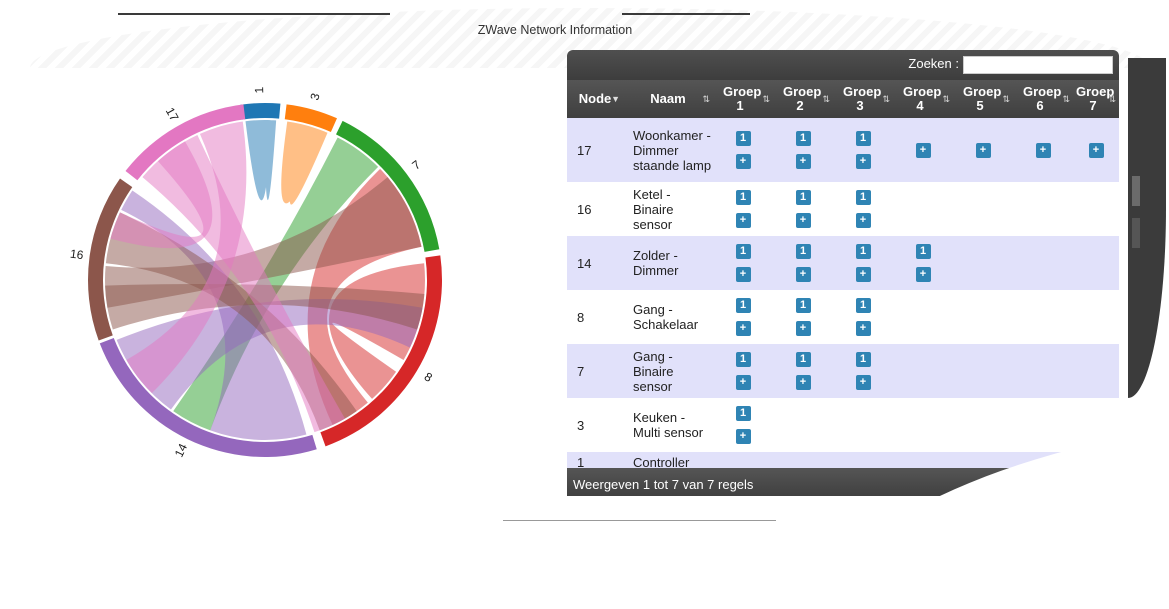  I want to click on column-header: Groep 7 ⇅, so click(1096, 99).